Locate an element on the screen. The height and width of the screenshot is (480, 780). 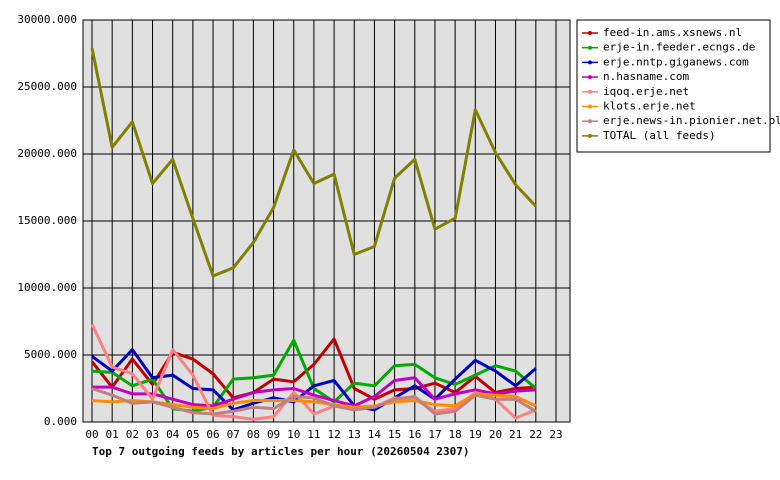
x-tick-label: 10 is located at coordinates (293, 434).